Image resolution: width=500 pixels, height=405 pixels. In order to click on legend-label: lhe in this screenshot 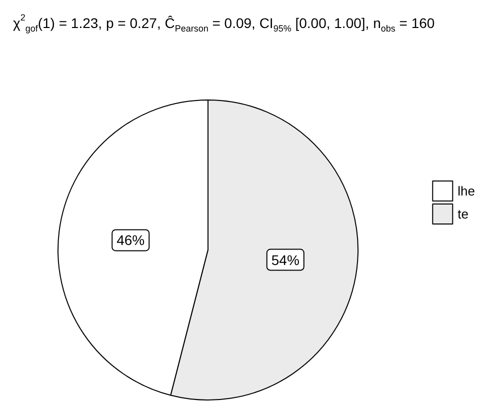, I will do `click(467, 191)`.